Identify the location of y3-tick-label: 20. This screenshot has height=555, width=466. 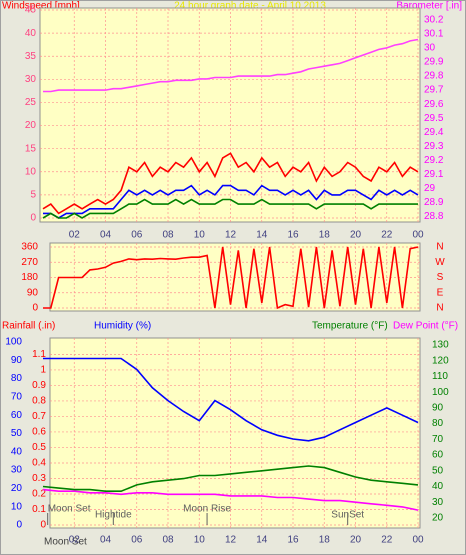
(17, 488).